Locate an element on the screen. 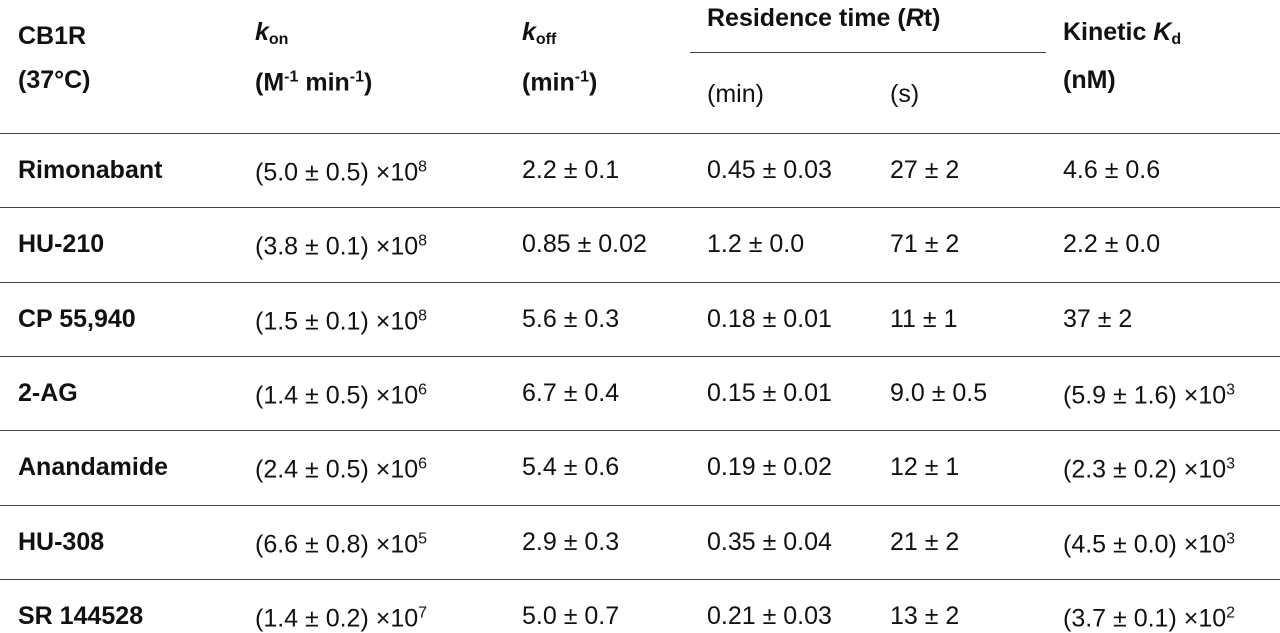  table-cell: (1.5 ± 0.1) ×108 is located at coordinates (341, 318).